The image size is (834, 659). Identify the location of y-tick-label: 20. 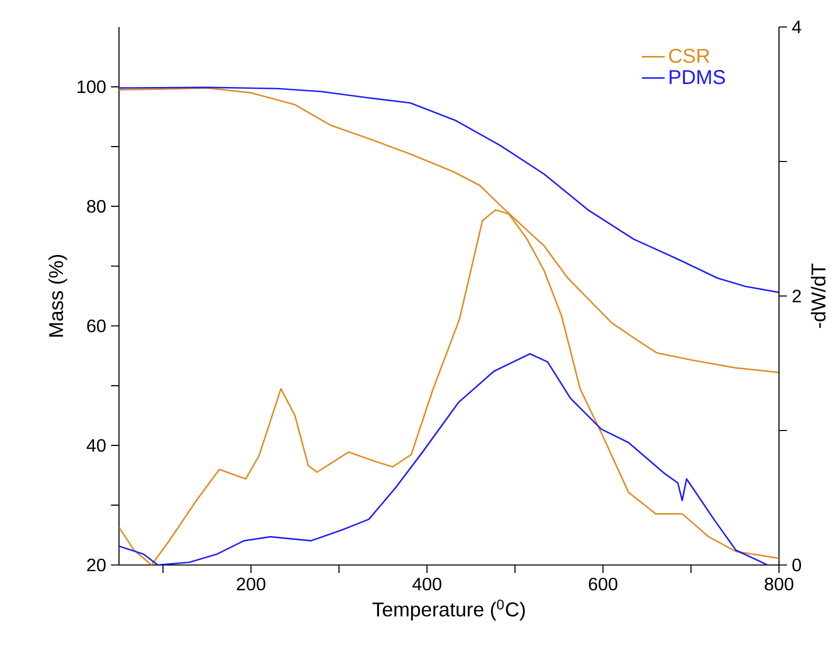
(96, 565).